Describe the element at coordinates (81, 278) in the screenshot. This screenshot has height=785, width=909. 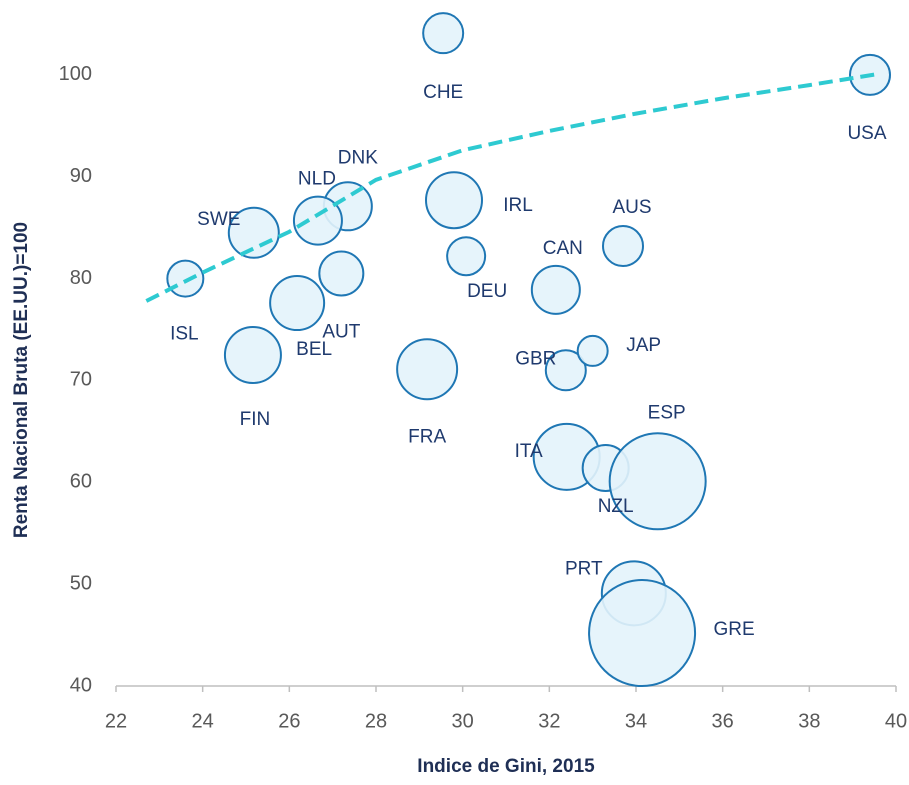
I see `y-tick-label: 80` at that location.